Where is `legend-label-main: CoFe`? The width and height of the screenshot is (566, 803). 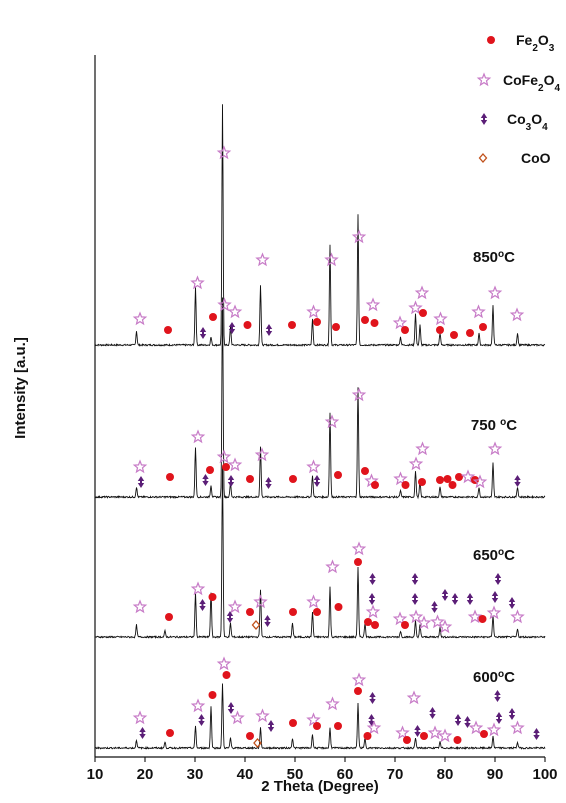 legend-label-main: CoFe is located at coordinates (520, 80).